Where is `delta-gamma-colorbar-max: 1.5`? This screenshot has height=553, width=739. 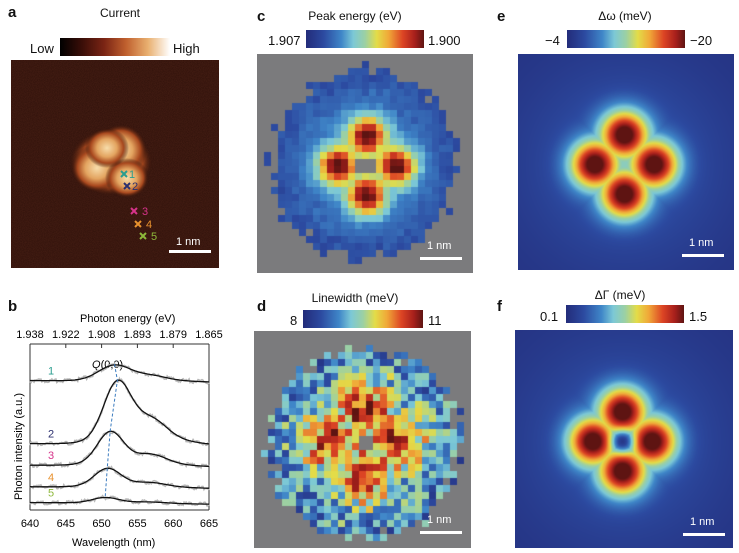
delta-gamma-colorbar-max: 1.5 is located at coordinates (698, 316).